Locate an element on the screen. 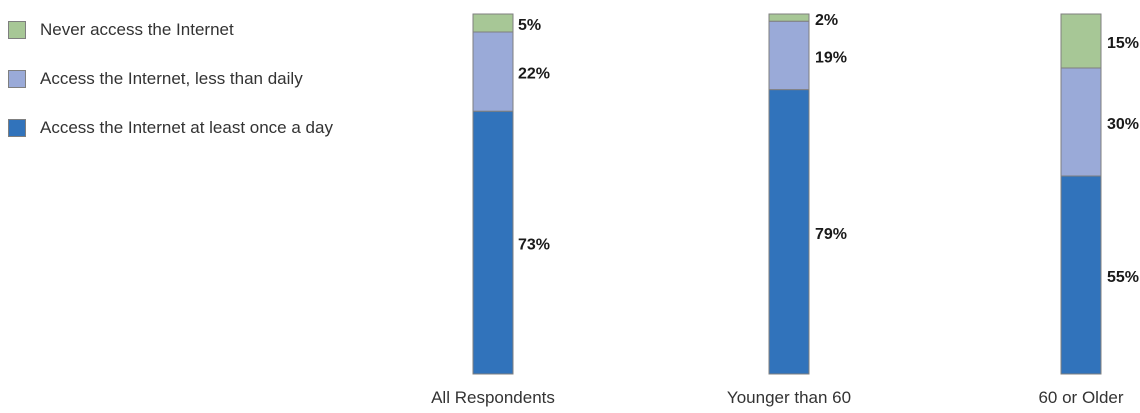 The height and width of the screenshot is (413, 1140). category-label-2: 60 or Older is located at coordinates (1080, 397).